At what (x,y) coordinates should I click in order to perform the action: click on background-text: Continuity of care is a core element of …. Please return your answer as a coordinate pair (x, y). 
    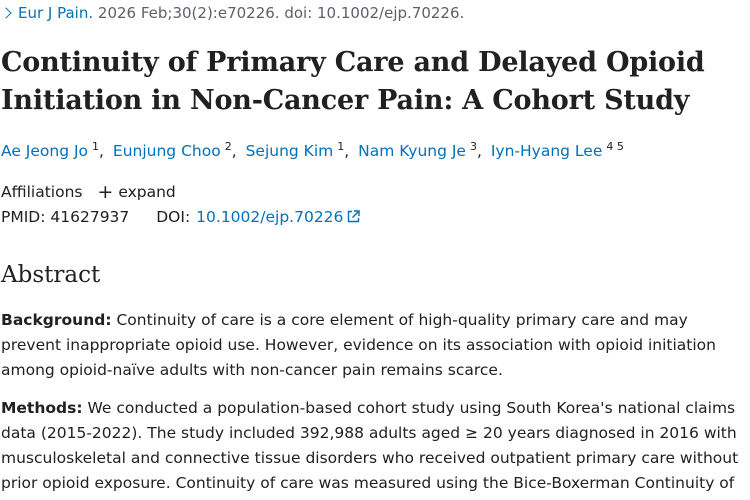
    Looking at the image, I should click on (358, 345).